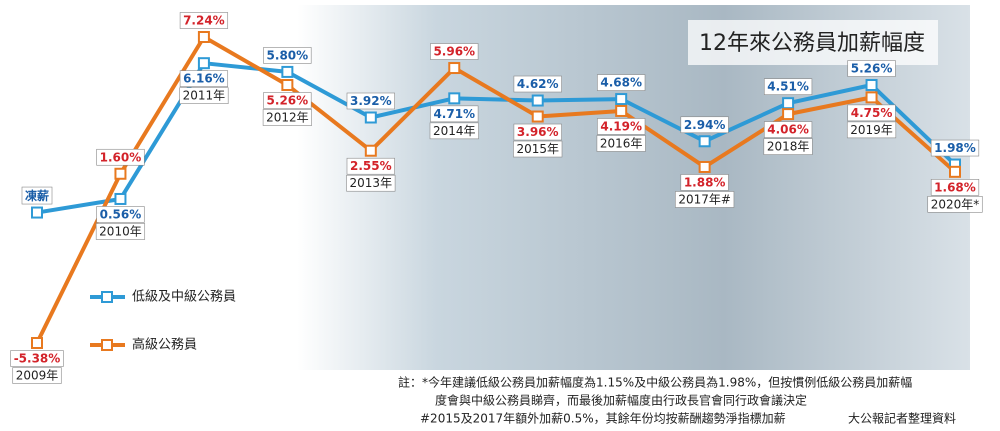 The image size is (1000, 431). What do you see at coordinates (371, 166) in the screenshot?
I see `value-label: 2.55%` at bounding box center [371, 166].